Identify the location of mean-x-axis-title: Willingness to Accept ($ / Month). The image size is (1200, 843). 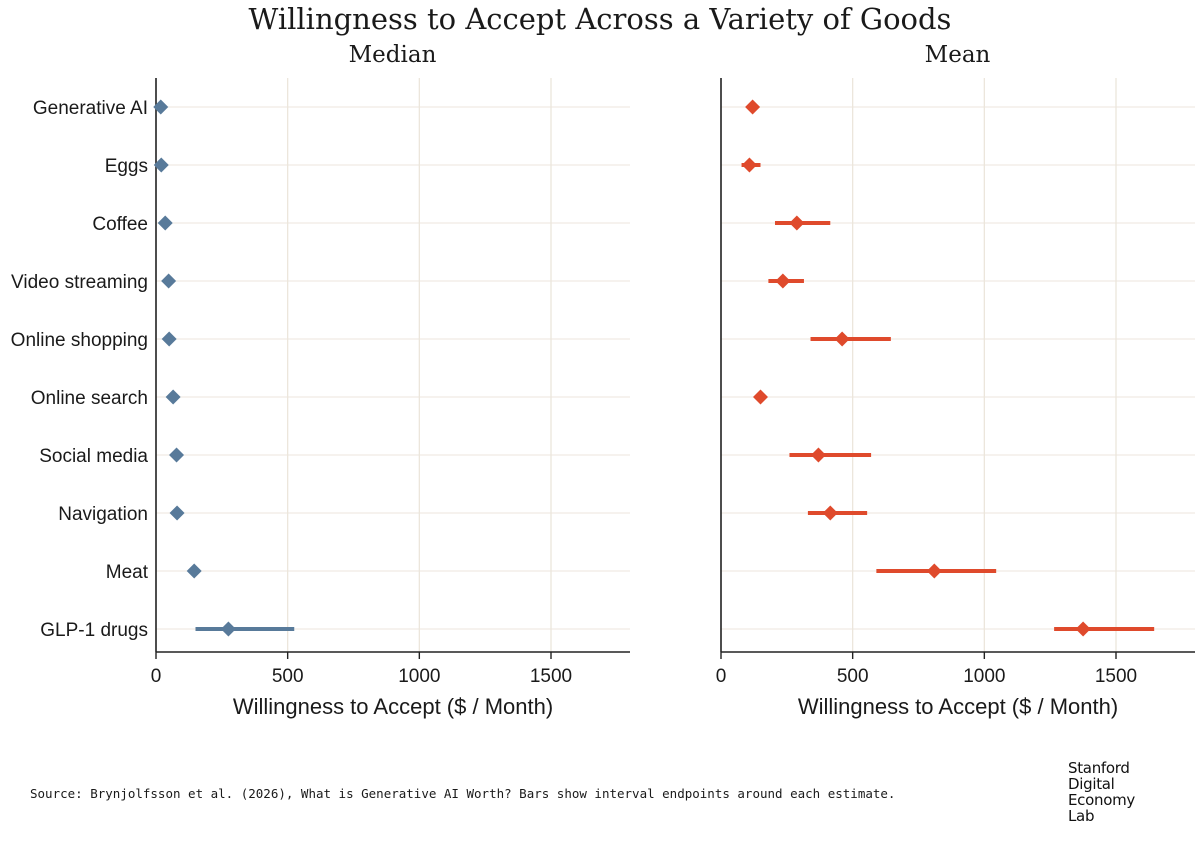
(958, 706).